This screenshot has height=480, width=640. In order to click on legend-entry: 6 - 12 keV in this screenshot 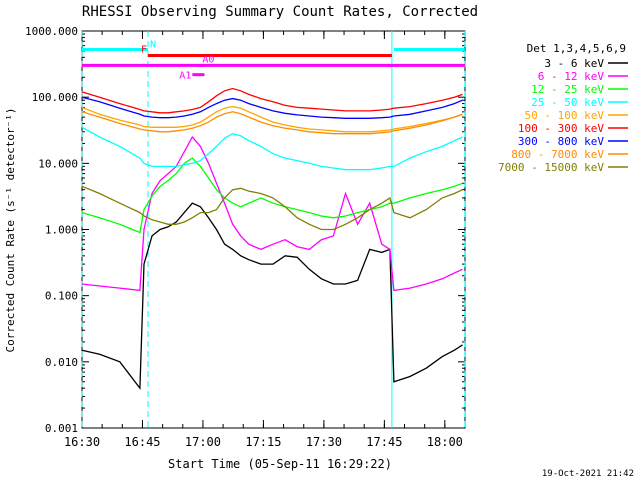, I will do `click(571, 76)`.